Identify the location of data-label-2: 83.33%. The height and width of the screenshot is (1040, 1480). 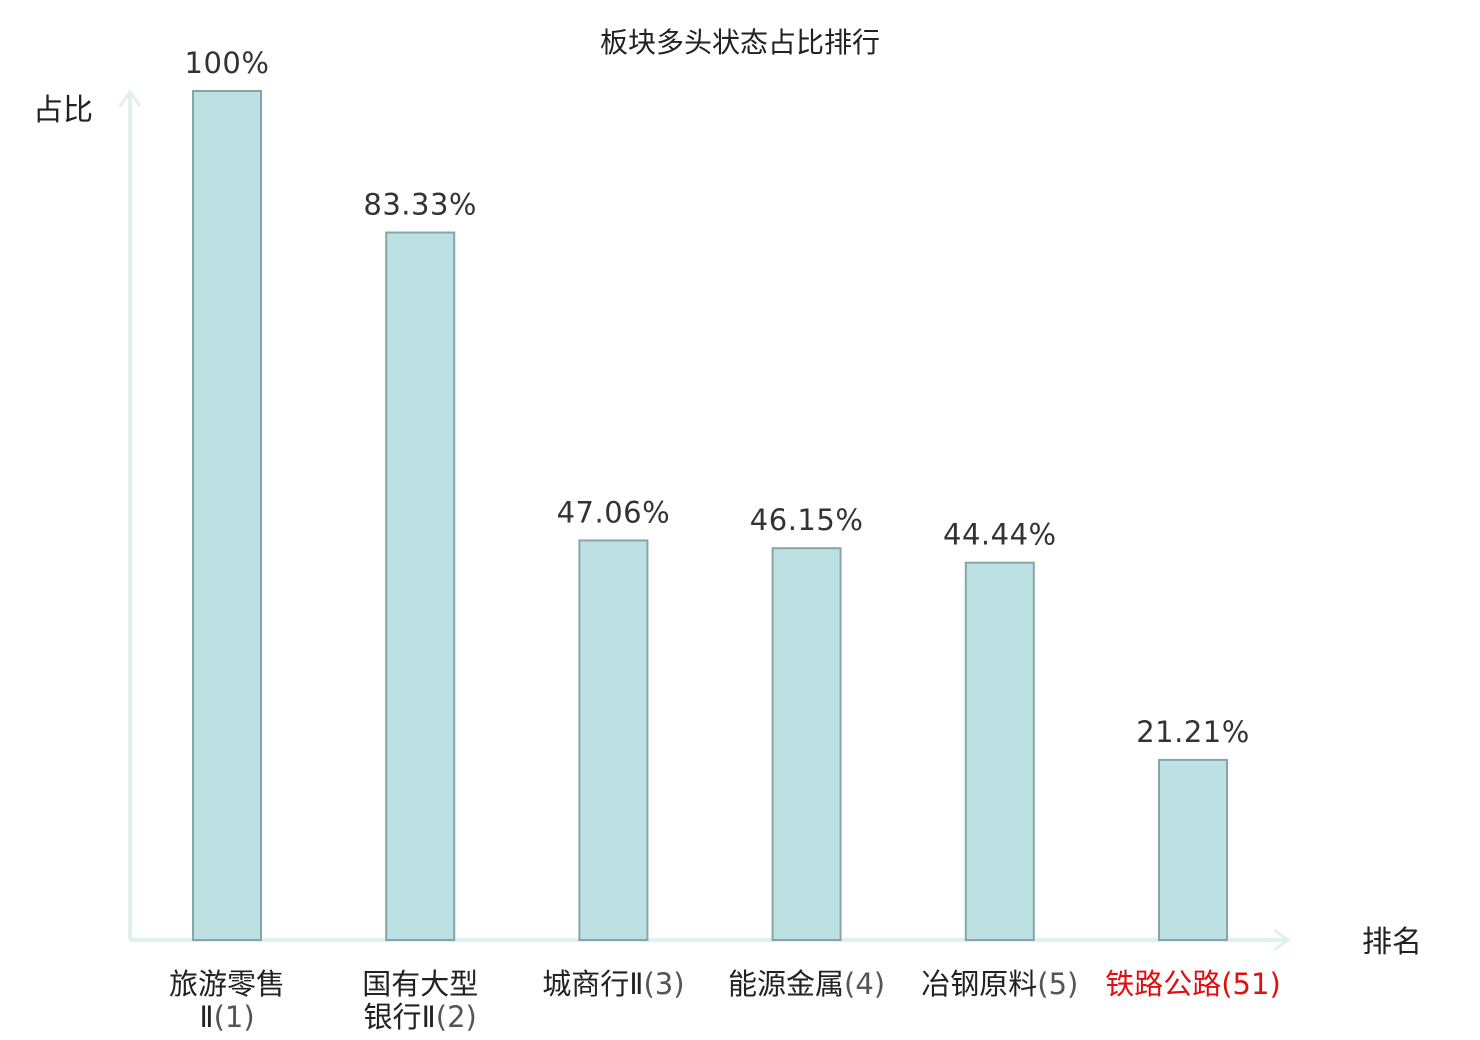
(420, 205).